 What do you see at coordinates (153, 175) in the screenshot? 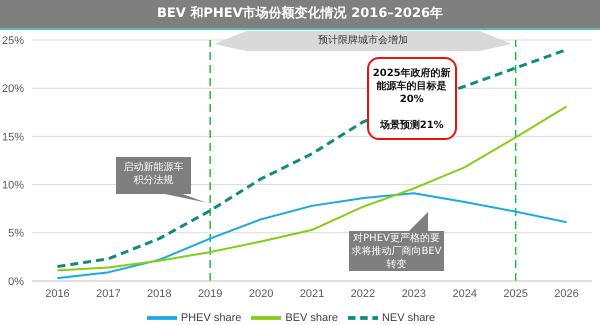
I see `annotation: 启动新能源车积分法规` at bounding box center [153, 175].